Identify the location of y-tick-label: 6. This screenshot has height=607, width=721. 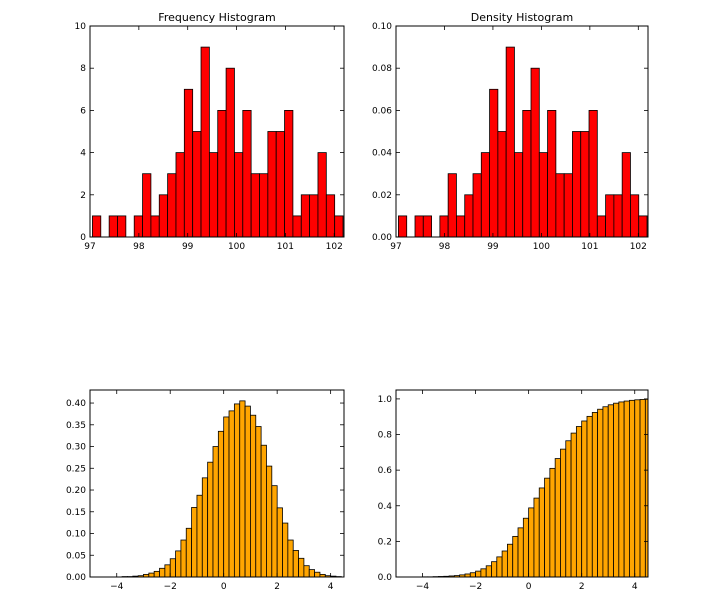
(83, 111).